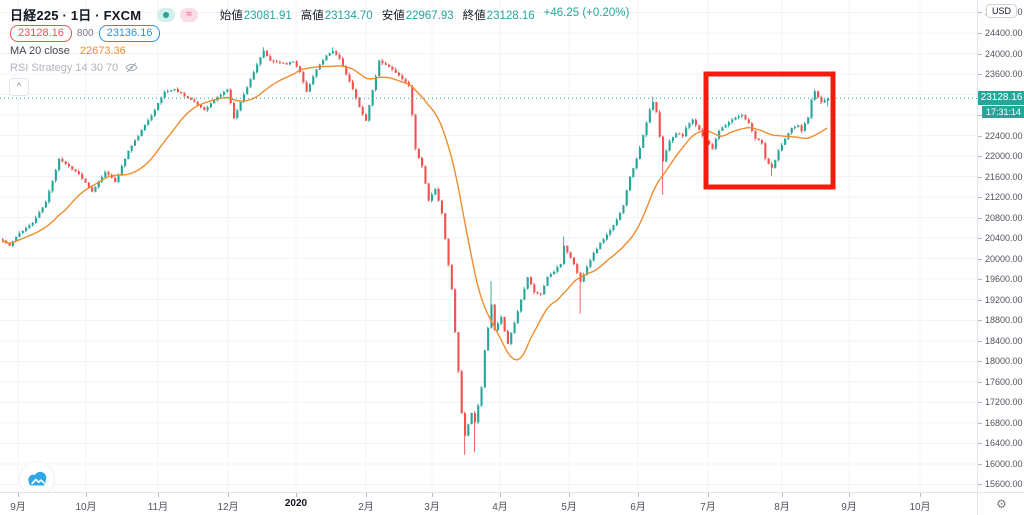  I want to click on time-tick-label: 4月, so click(500, 507).